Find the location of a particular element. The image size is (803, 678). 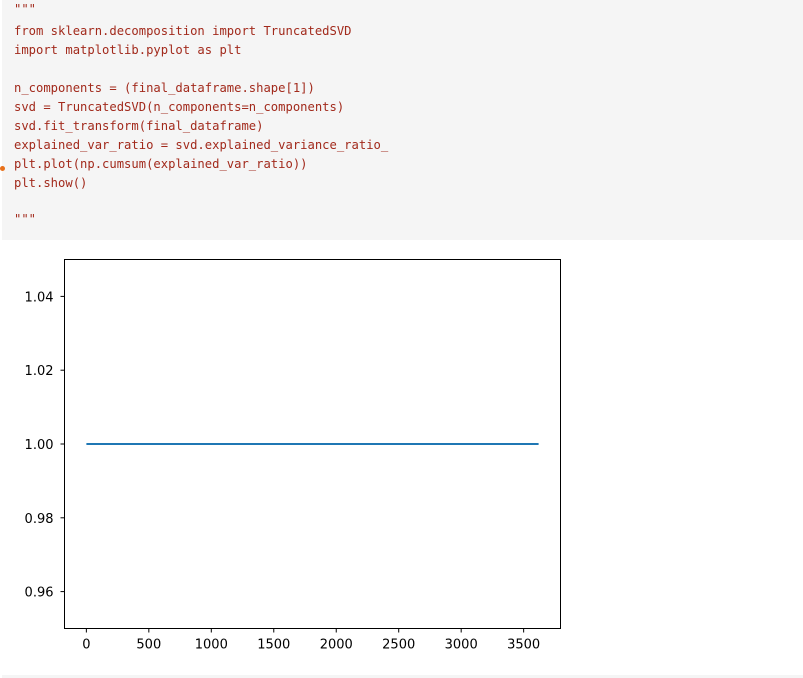

x-tick-label: 1500 is located at coordinates (273, 645).